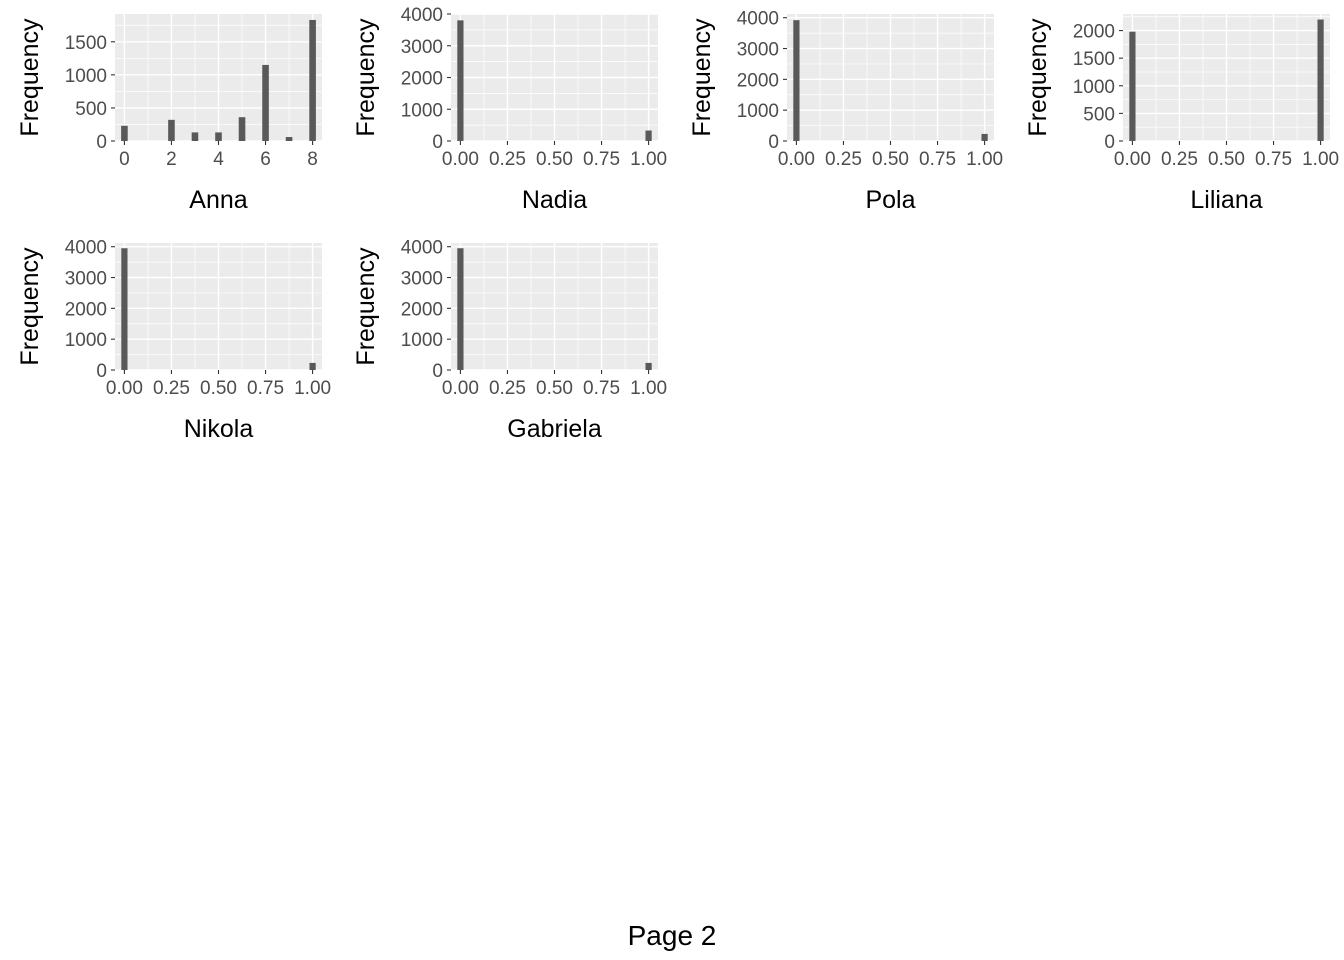 Image resolution: width=1344 pixels, height=960 pixels. What do you see at coordinates (672, 935) in the screenshot?
I see `page-footer: Page 2` at bounding box center [672, 935].